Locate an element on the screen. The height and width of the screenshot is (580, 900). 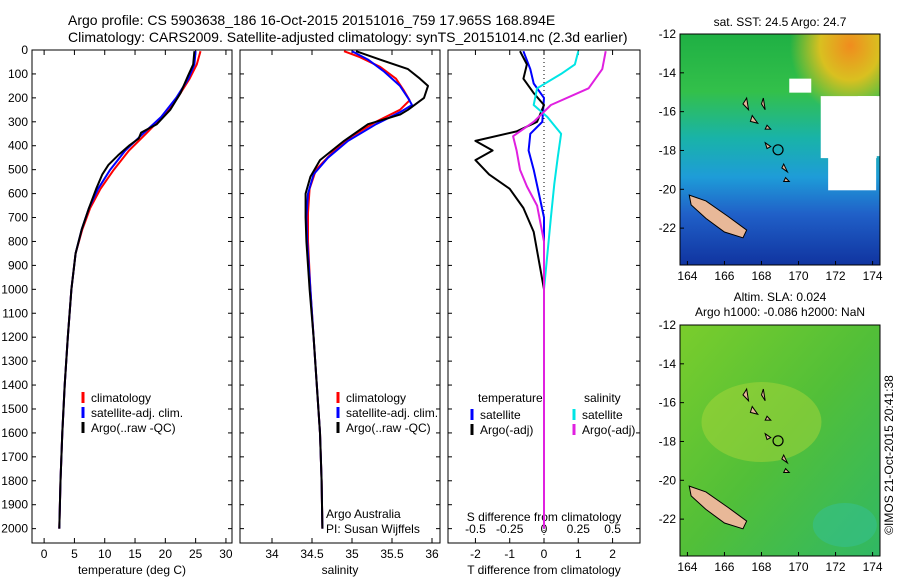
y-tick-label: 2000 is located at coordinates (14, 529).